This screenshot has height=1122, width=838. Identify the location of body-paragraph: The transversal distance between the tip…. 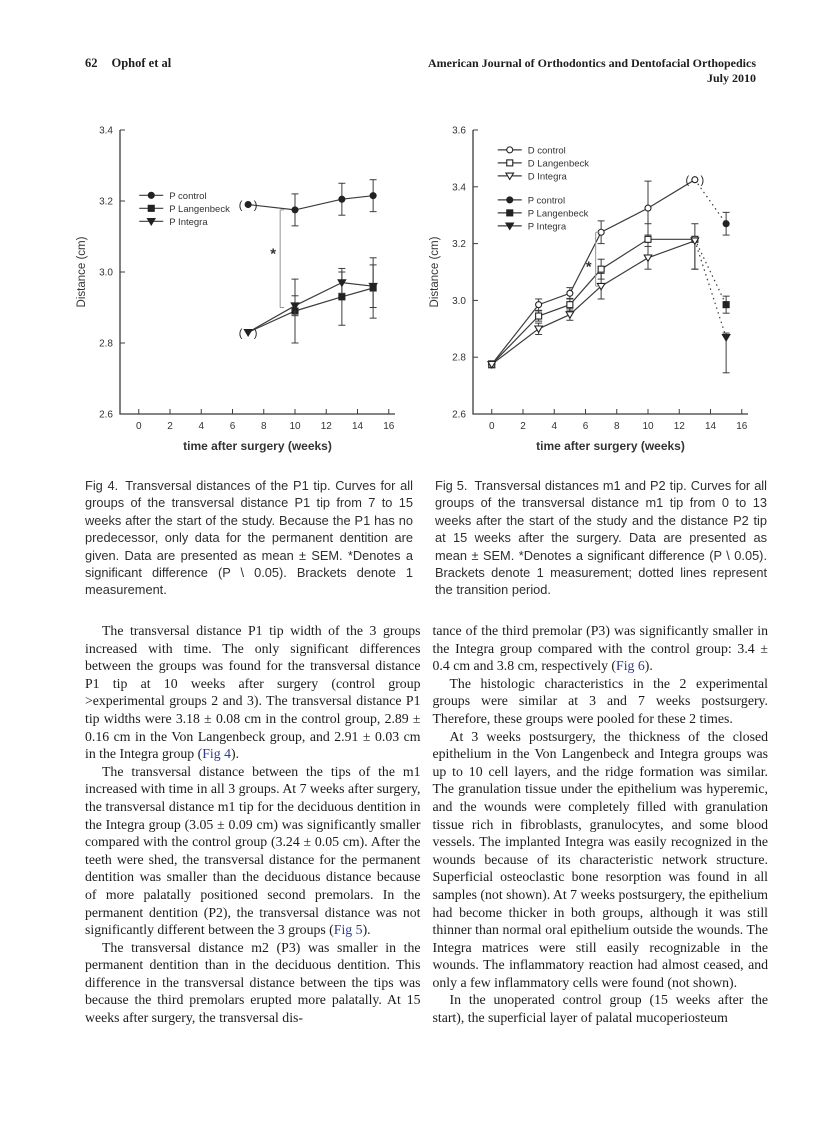
(253, 851).